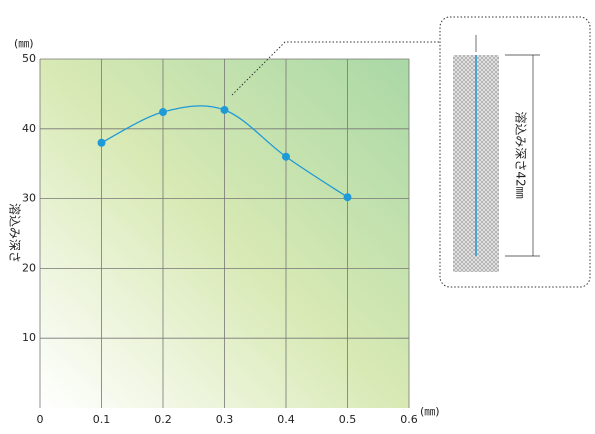  What do you see at coordinates (348, 419) in the screenshot?
I see `x-tick-label: 0.5` at bounding box center [348, 419].